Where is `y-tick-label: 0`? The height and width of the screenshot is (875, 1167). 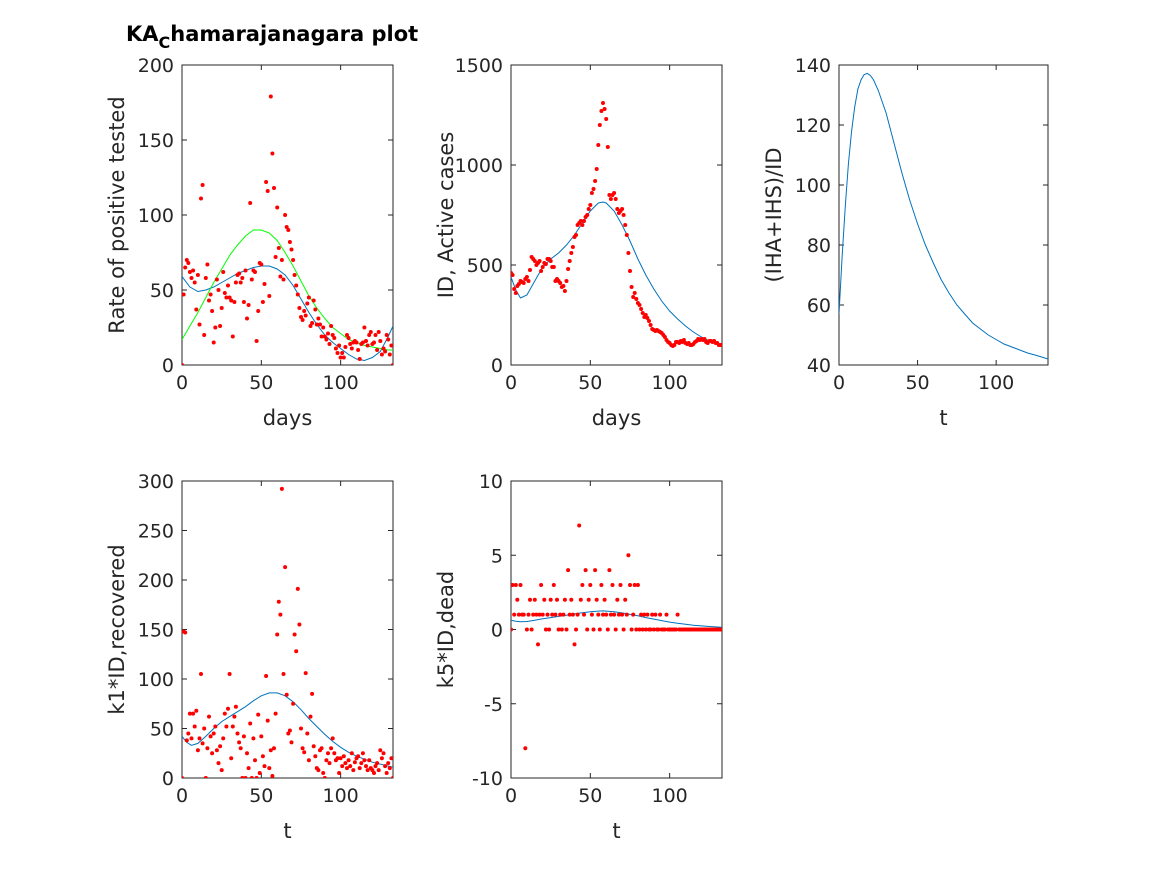 y-tick-label: 0 is located at coordinates (497, 366).